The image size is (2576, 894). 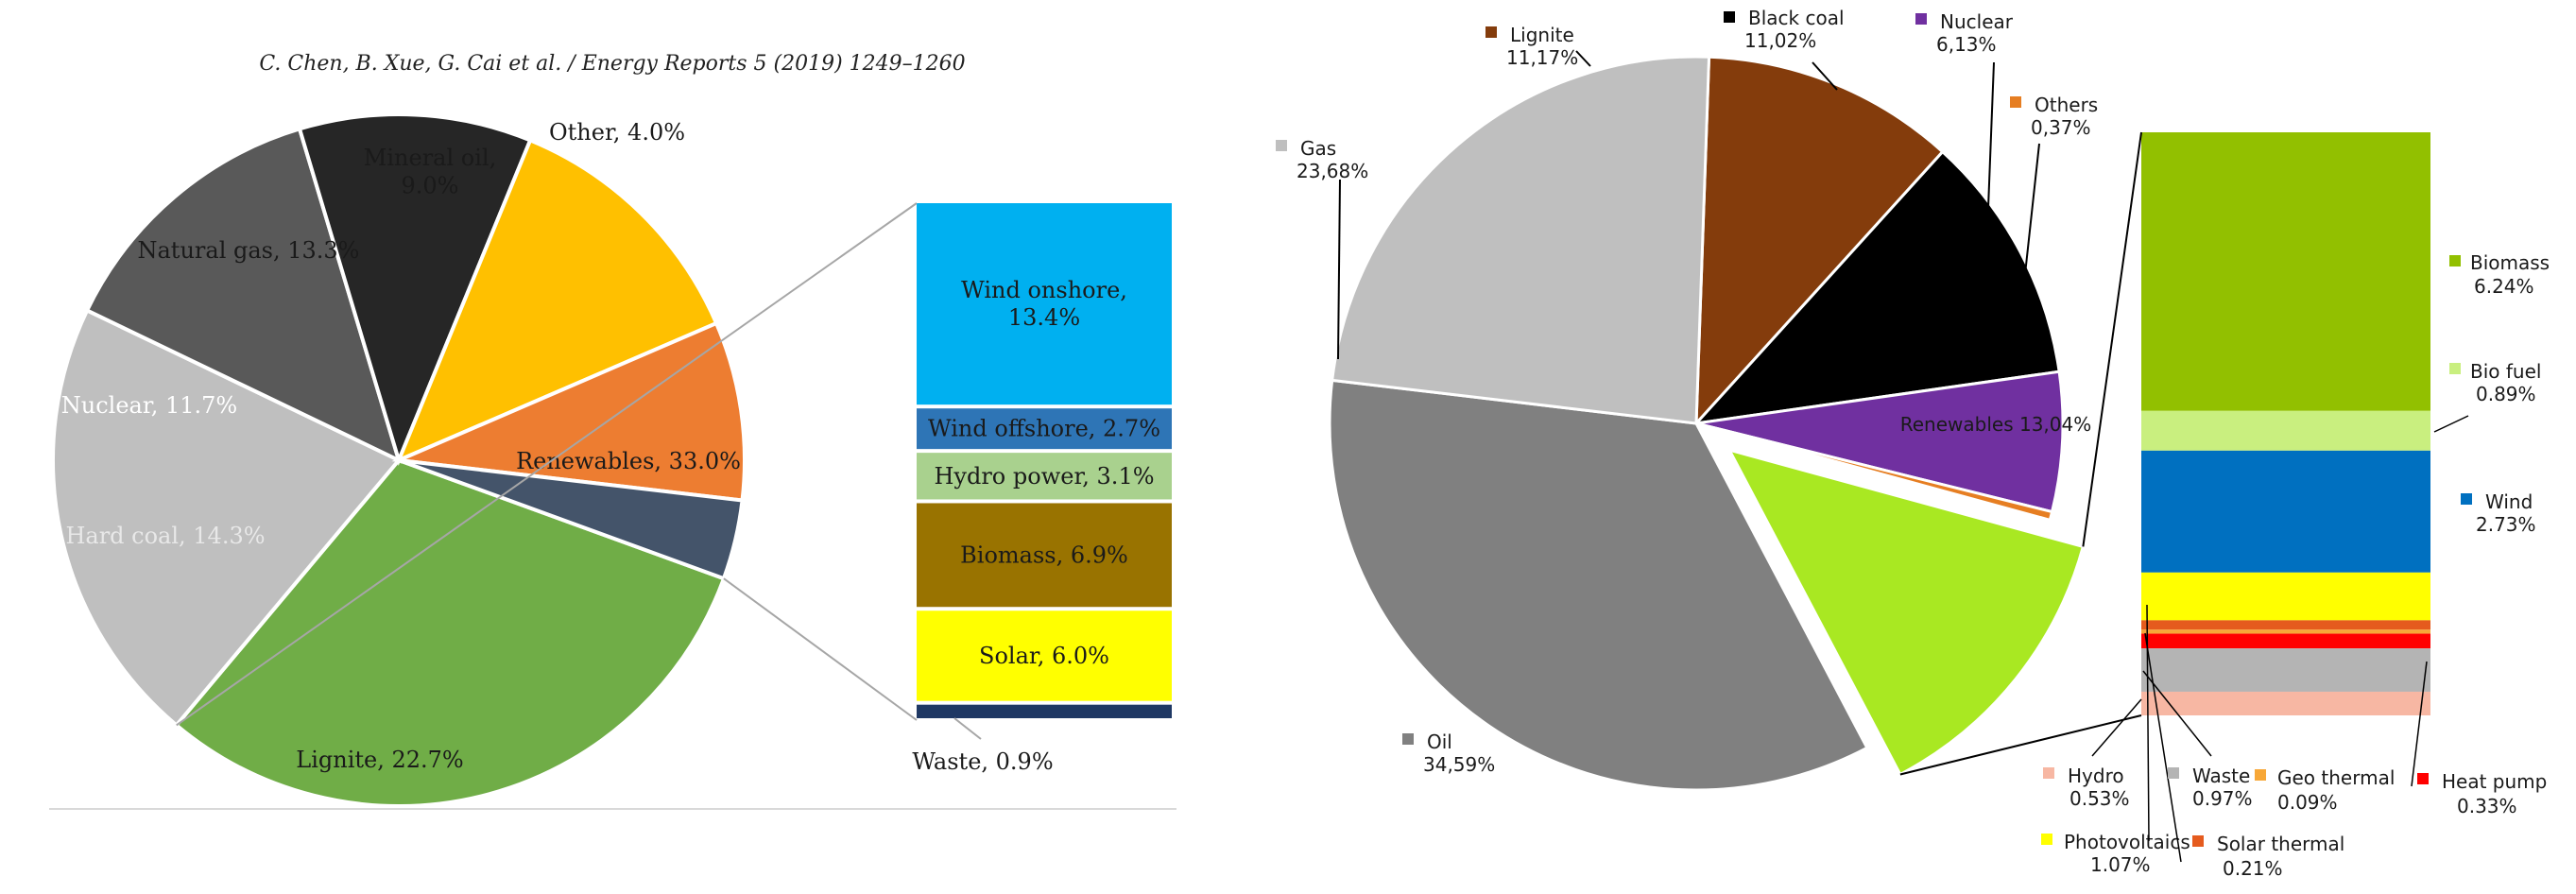 I want to click on bar2-label-value-solar-thermal: 0.21%, so click(x=2253, y=869).